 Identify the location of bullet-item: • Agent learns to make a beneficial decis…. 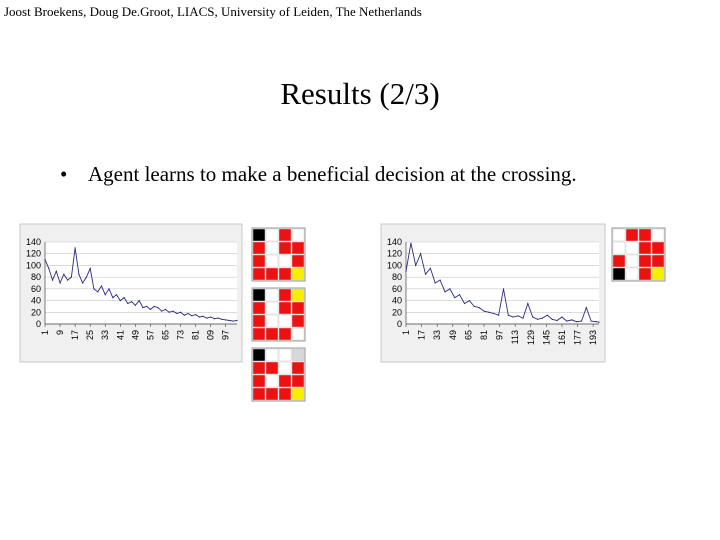
(318, 174).